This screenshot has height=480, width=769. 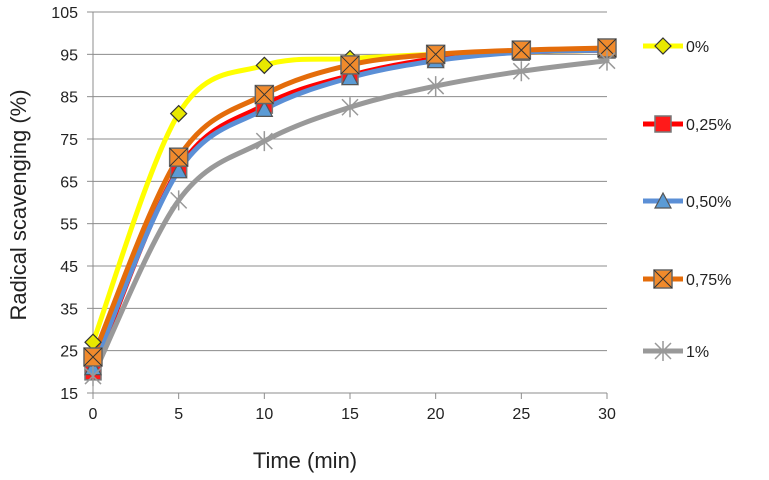 I want to click on x-axis-title: Time (min), so click(x=305, y=460).